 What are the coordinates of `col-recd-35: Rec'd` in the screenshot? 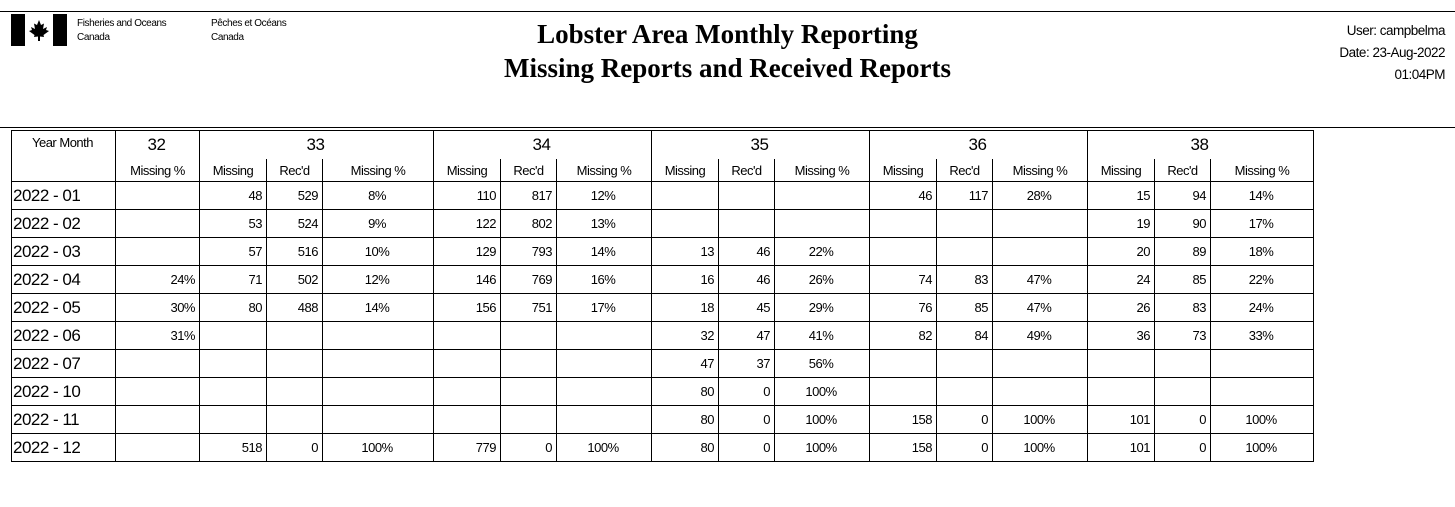 It's located at (746, 170).